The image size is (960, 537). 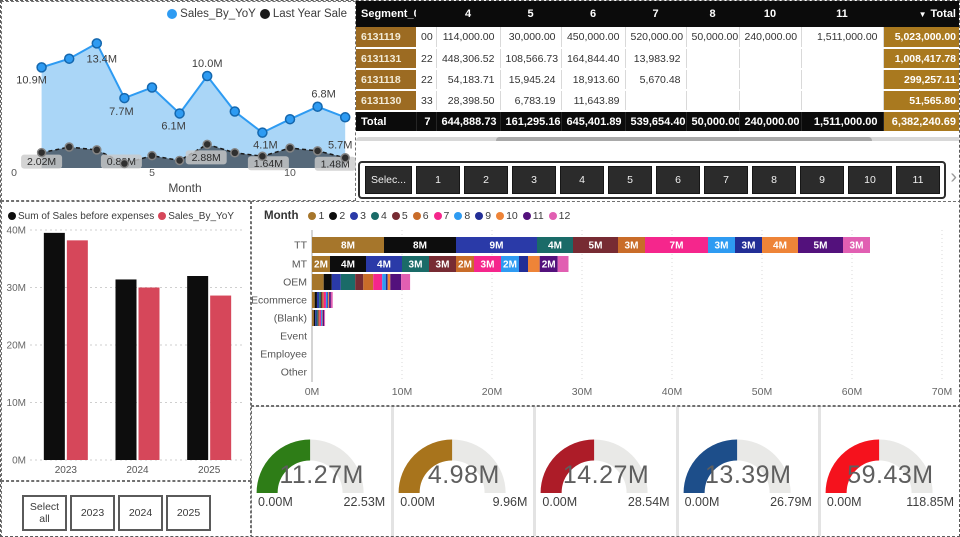 What do you see at coordinates (726, 180) in the screenshot?
I see `pager-button: 7` at bounding box center [726, 180].